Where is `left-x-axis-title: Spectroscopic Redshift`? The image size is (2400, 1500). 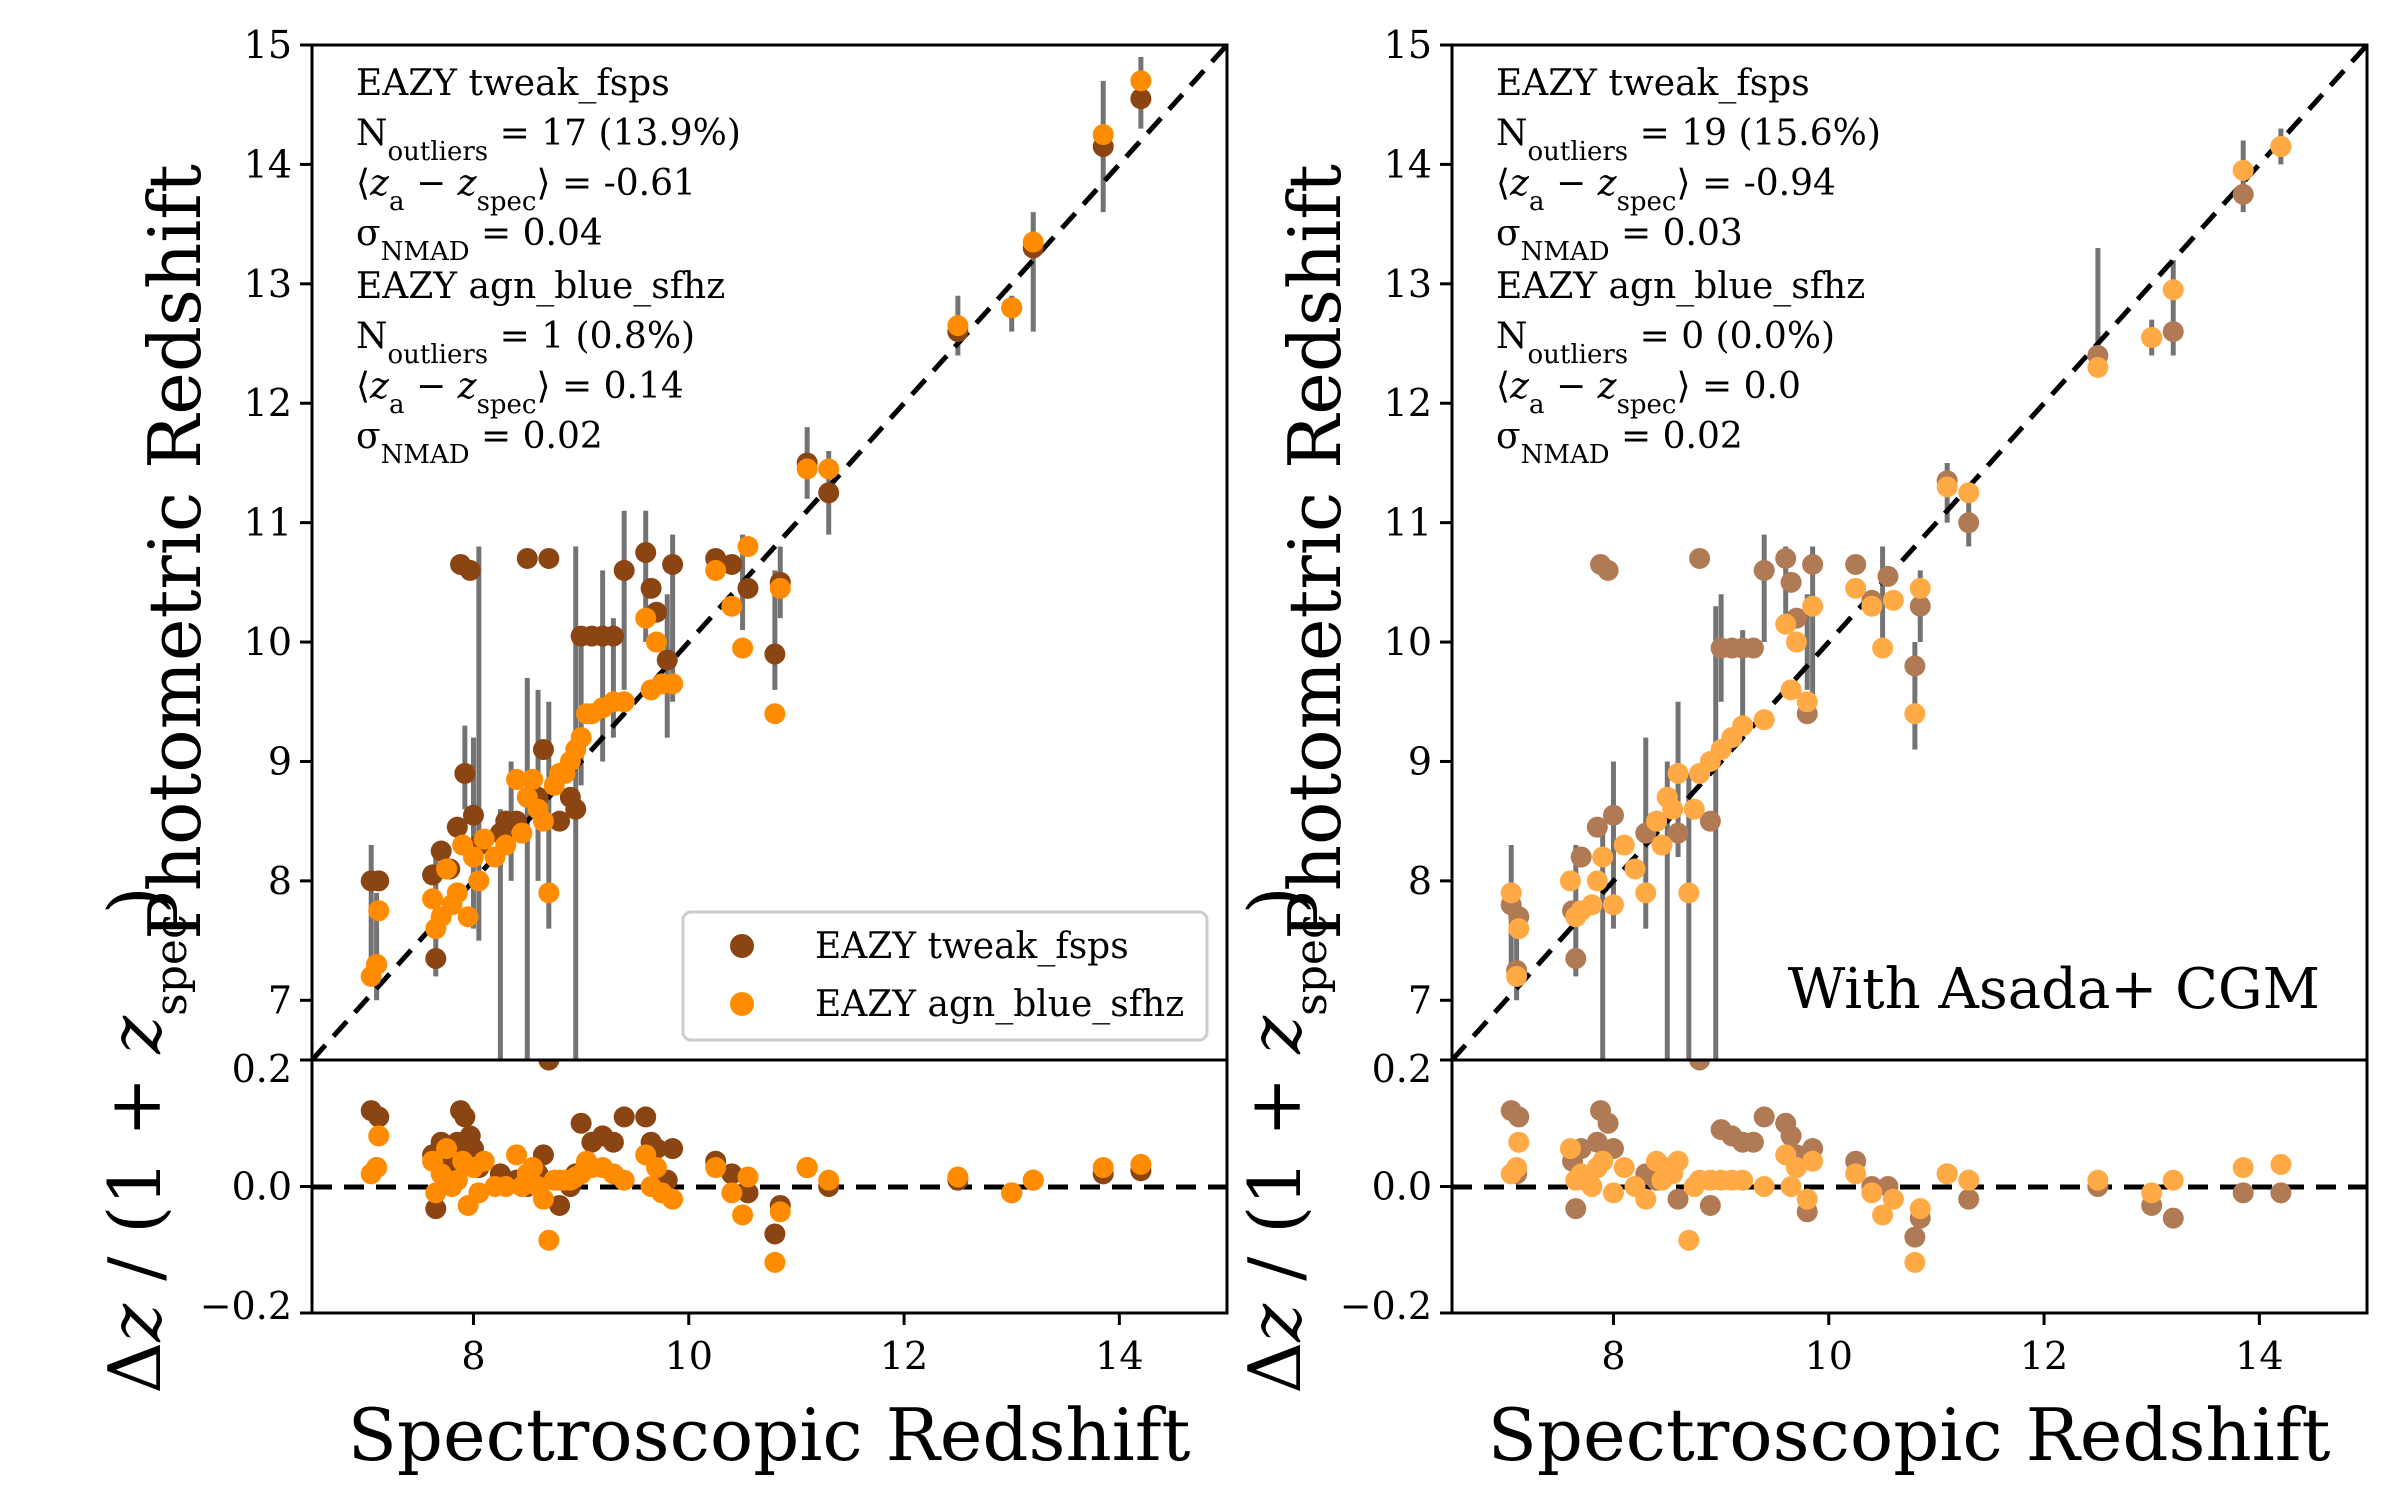
left-x-axis-title: Spectroscopic Redshift is located at coordinates (769, 1435).